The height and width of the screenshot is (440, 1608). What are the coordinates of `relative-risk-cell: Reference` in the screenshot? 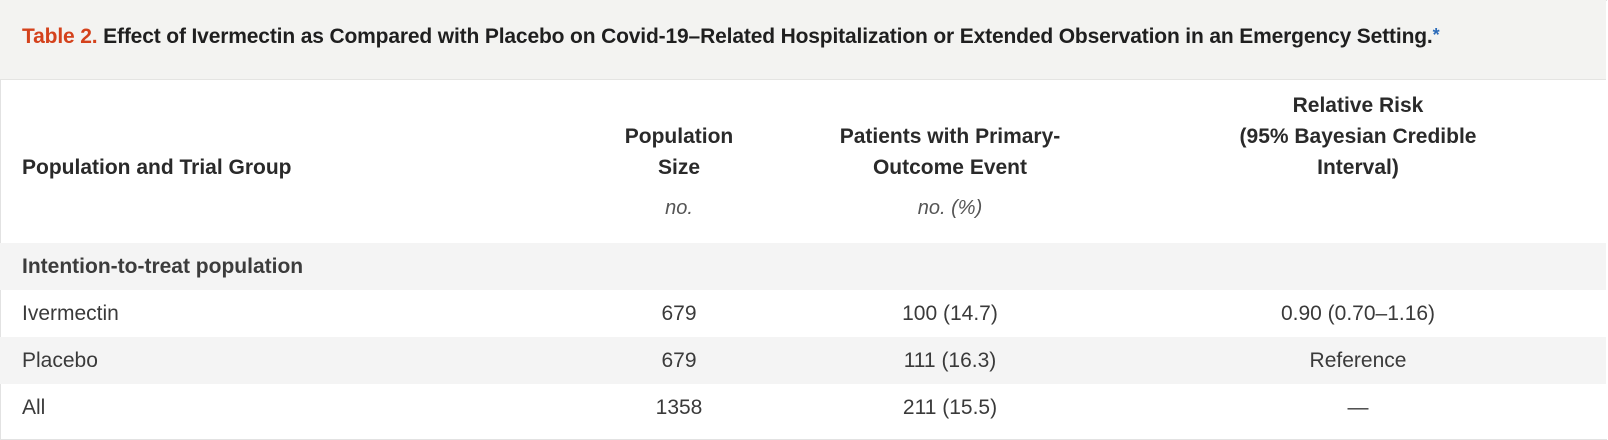 It's located at (1358, 360).